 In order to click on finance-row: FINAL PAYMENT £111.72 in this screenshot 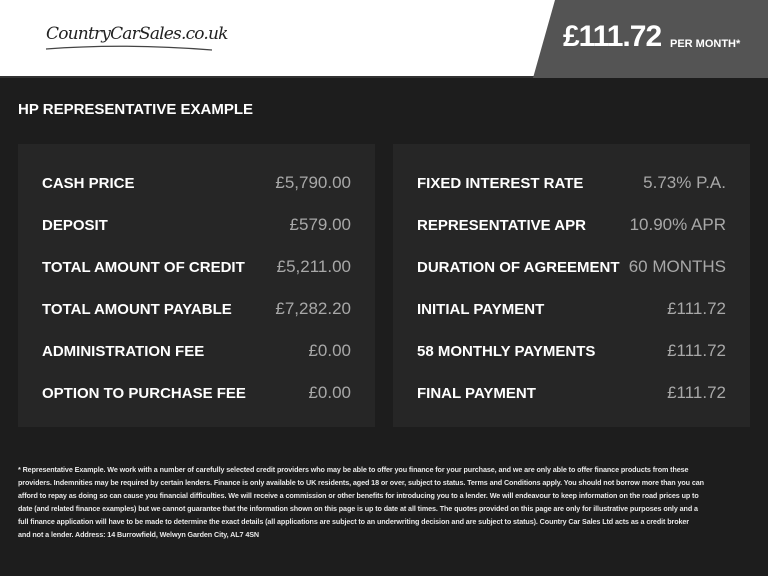, I will do `click(571, 393)`.